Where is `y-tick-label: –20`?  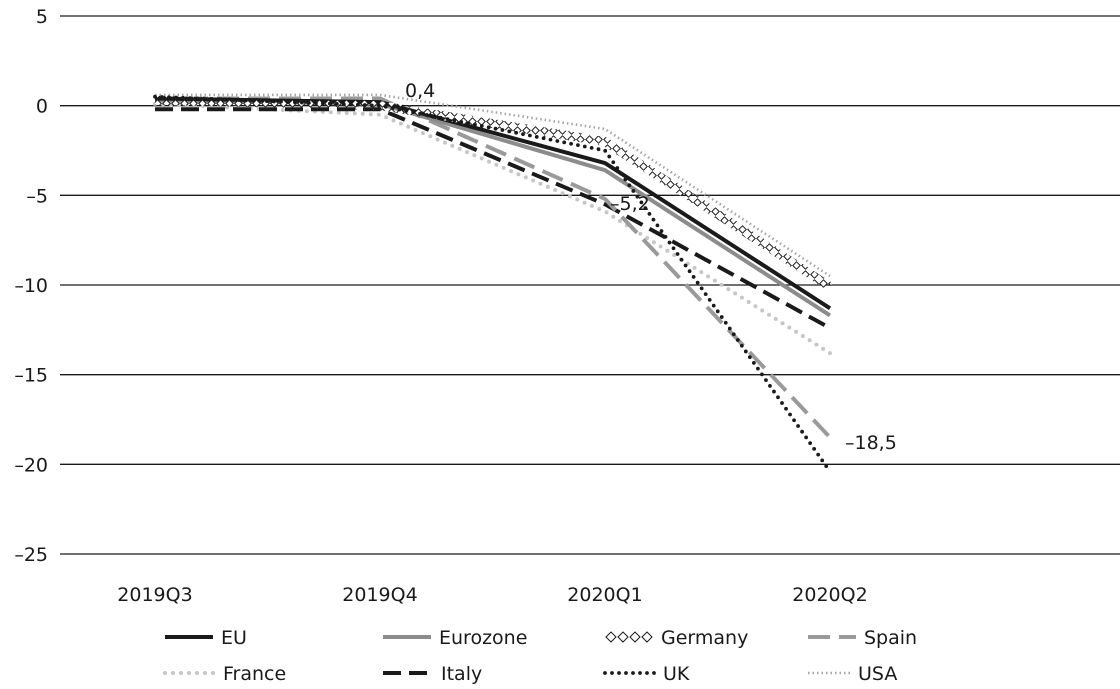 y-tick-label: –20 is located at coordinates (31, 465).